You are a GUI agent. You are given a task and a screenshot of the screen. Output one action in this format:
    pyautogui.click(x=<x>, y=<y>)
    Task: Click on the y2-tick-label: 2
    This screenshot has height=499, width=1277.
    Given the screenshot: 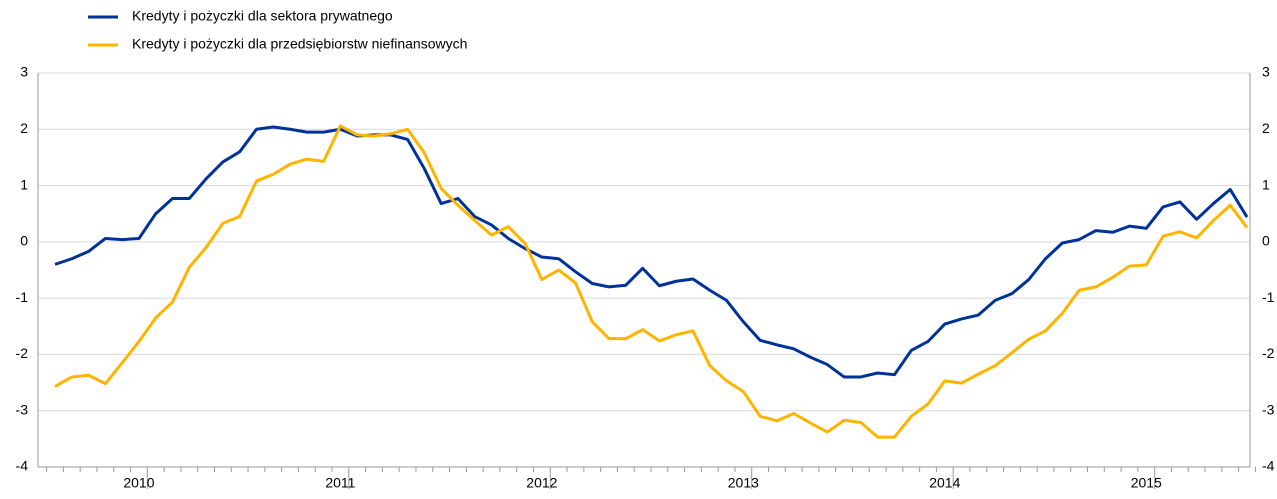 What is the action you would take?
    pyautogui.click(x=1266, y=128)
    